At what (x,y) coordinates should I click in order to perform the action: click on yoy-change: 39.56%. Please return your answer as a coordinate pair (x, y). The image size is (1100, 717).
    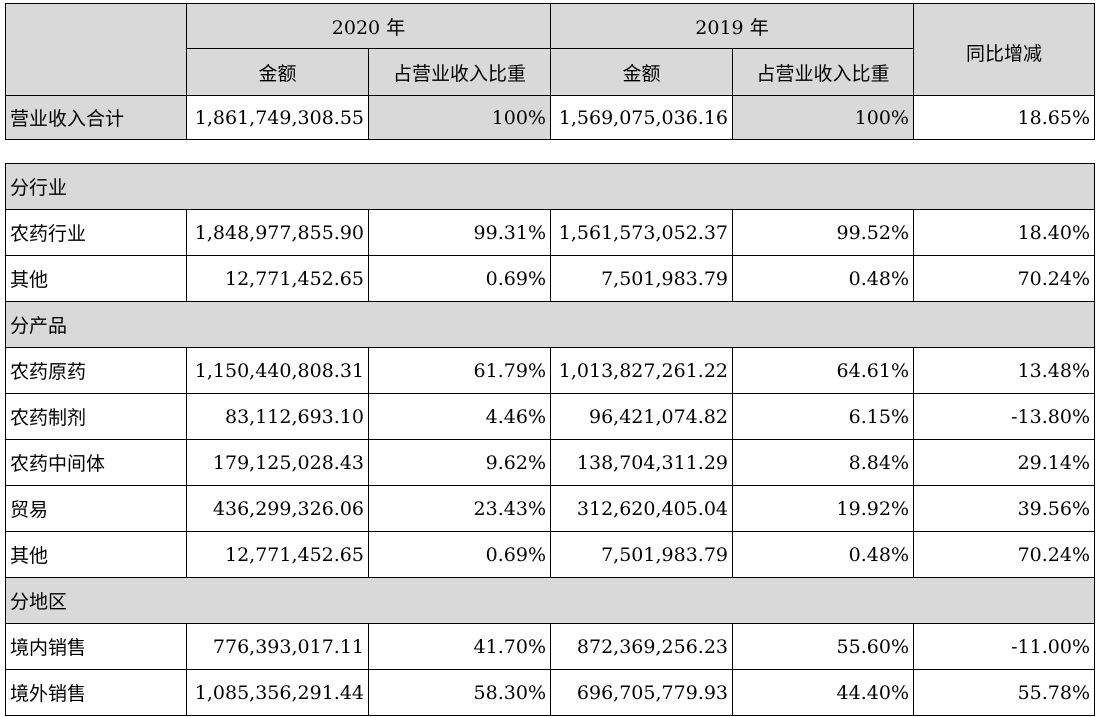
    Looking at the image, I should click on (1004, 508).